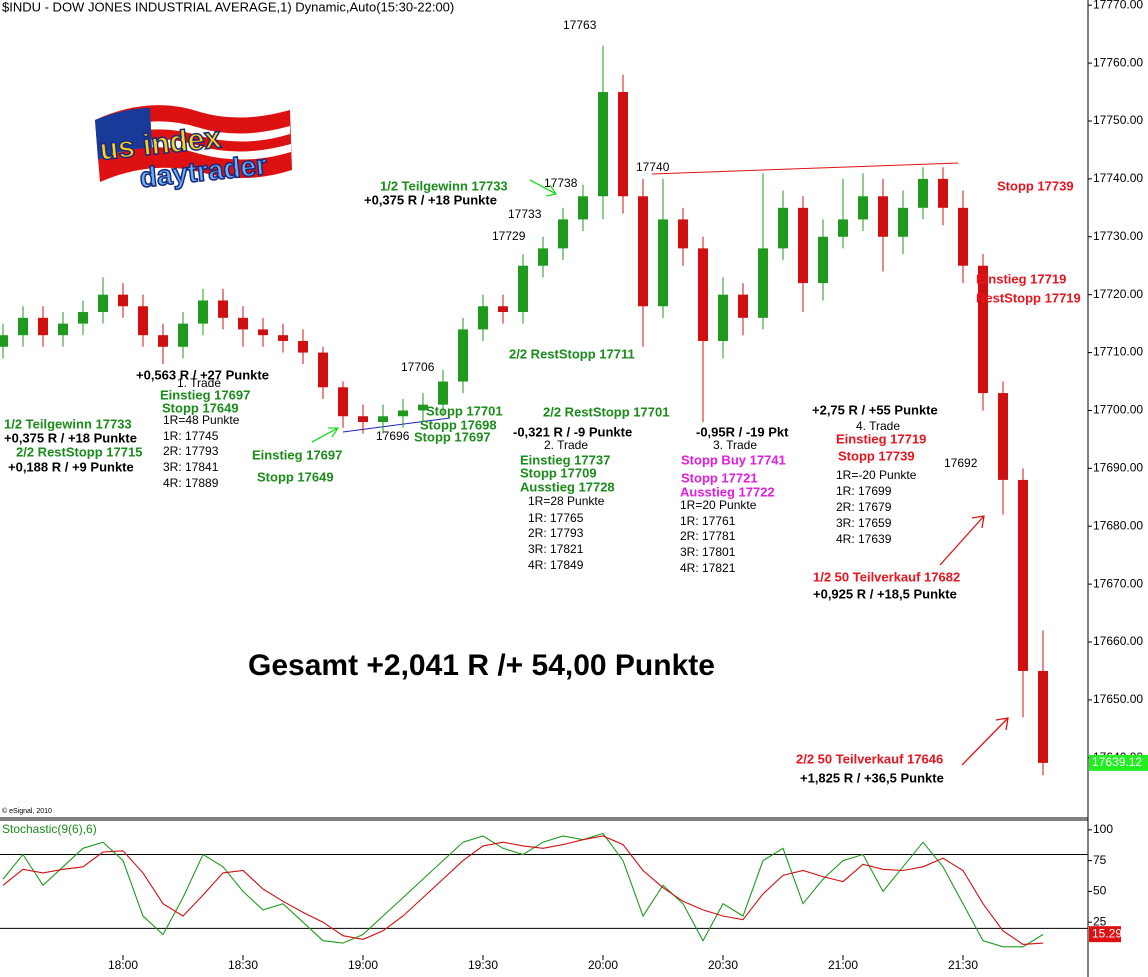 The height and width of the screenshot is (977, 1148). Describe the element at coordinates (1118, 410) in the screenshot. I see `y-tick-label: 17700.00` at that location.